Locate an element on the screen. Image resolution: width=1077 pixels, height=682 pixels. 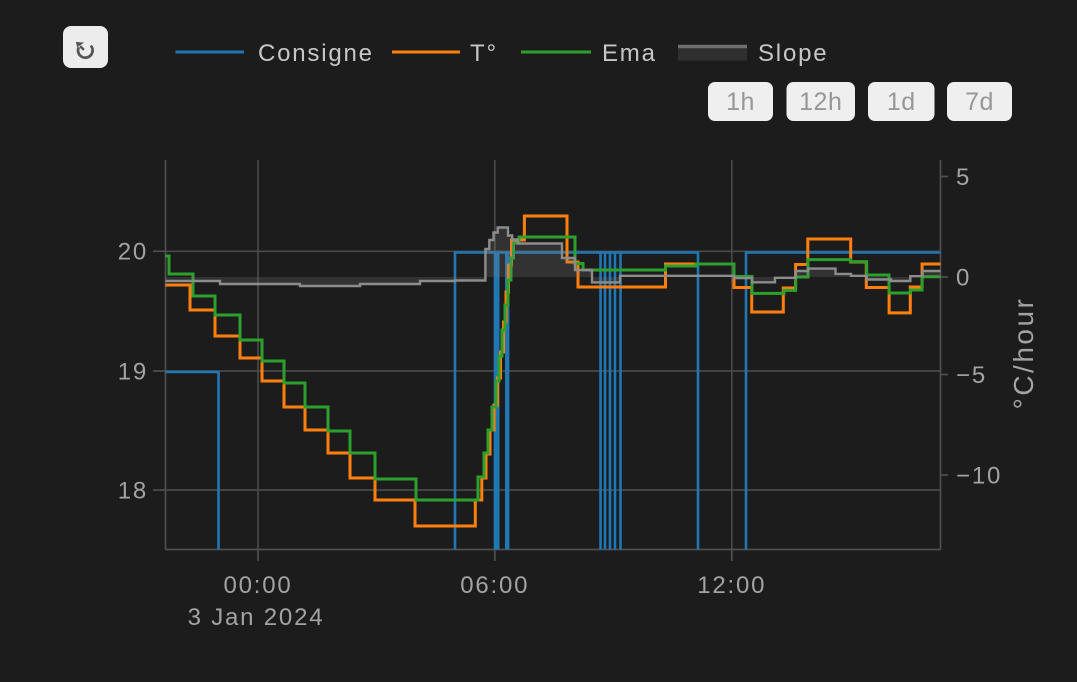
svg-text: 19 is located at coordinates (133, 372).